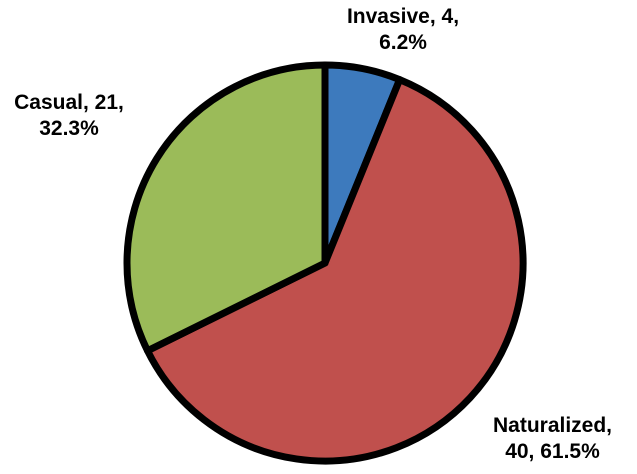  I want to click on slice-label-naturalized-line1: Naturalized,, so click(552, 425).